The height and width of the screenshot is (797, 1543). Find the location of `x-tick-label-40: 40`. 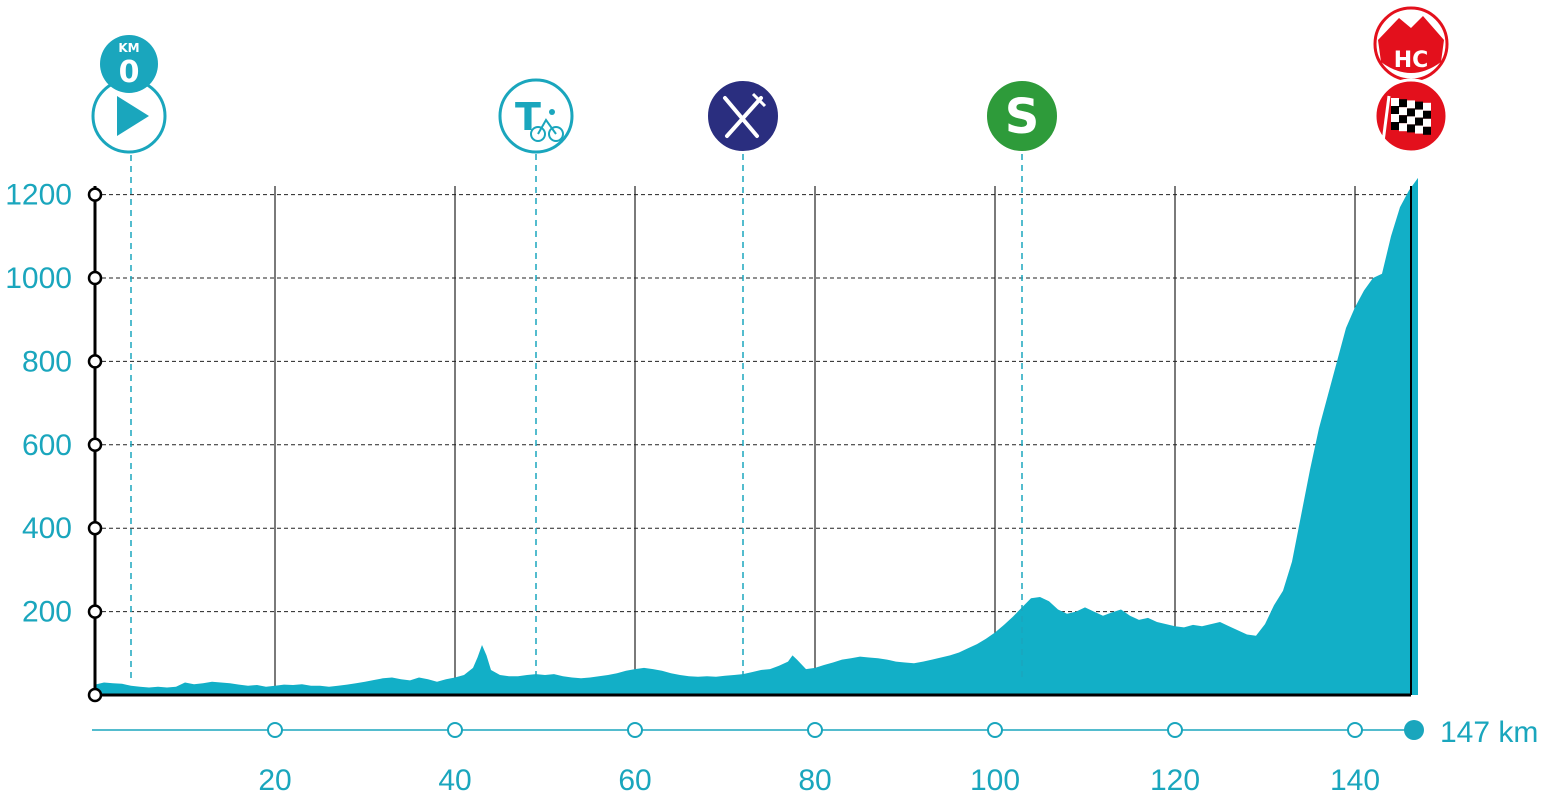

x-tick-label-40: 40 is located at coordinates (454, 780).